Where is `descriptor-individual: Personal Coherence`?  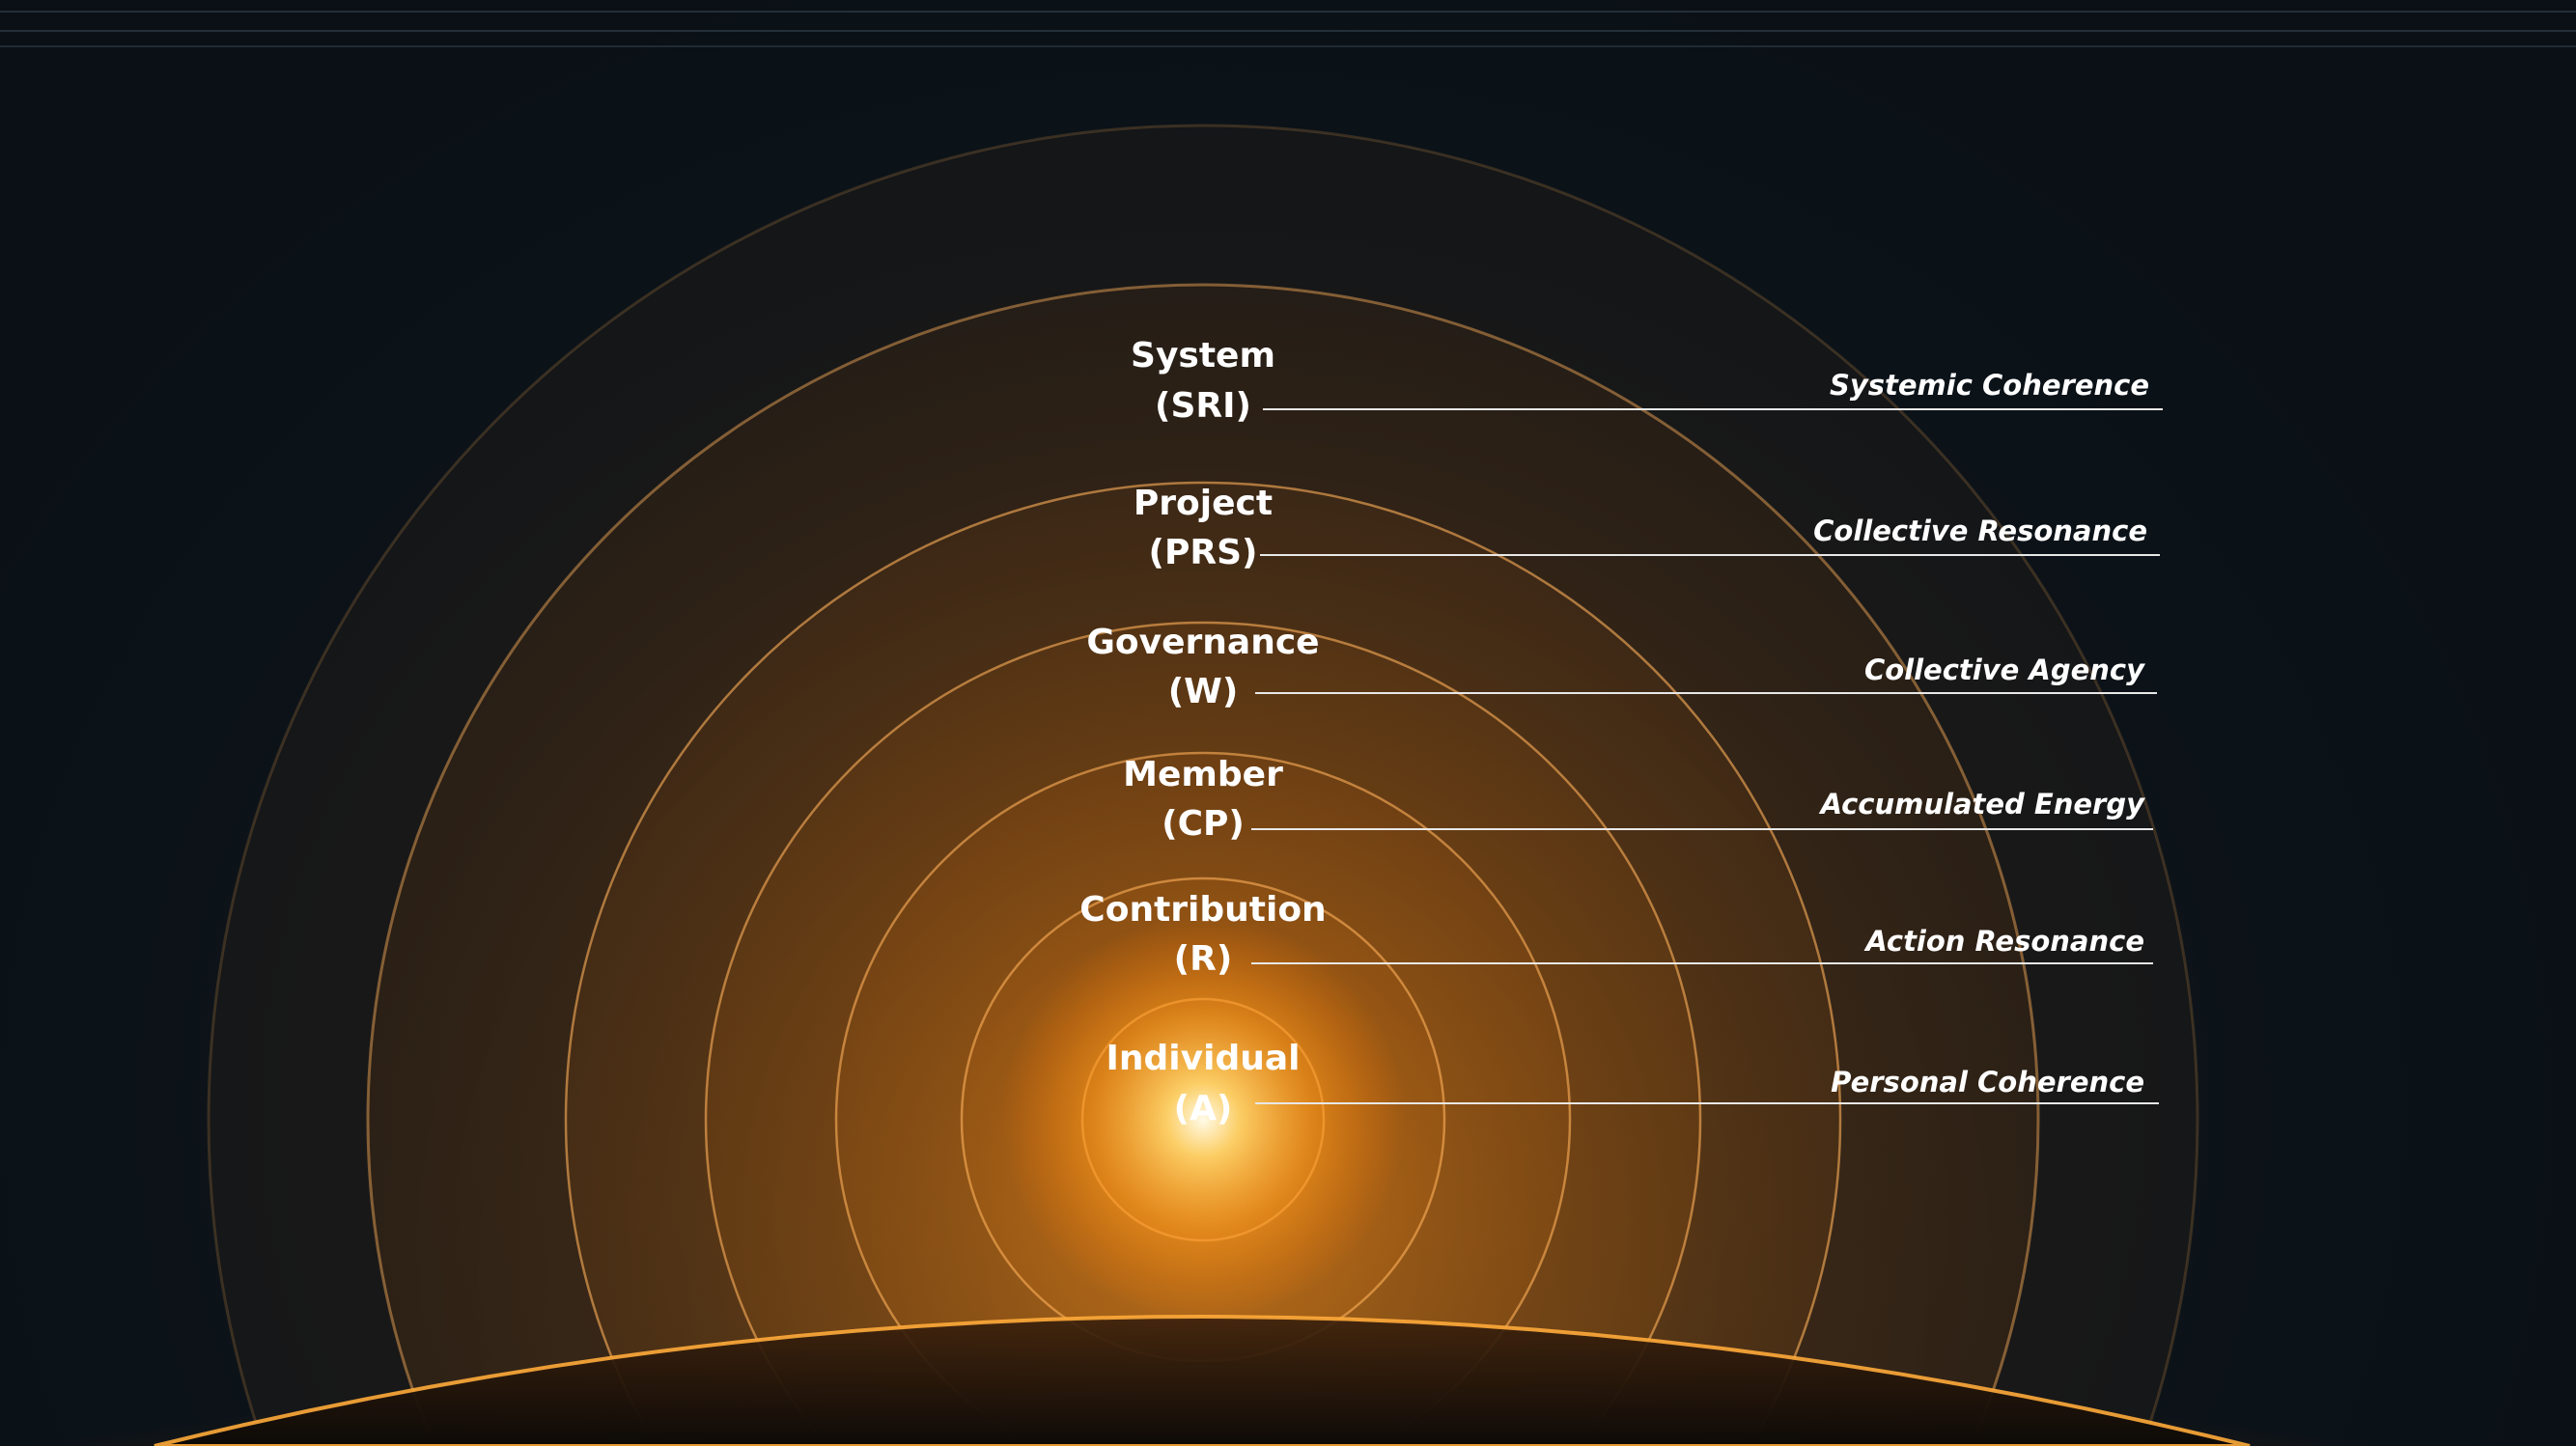 descriptor-individual: Personal Coherence is located at coordinates (1988, 1082).